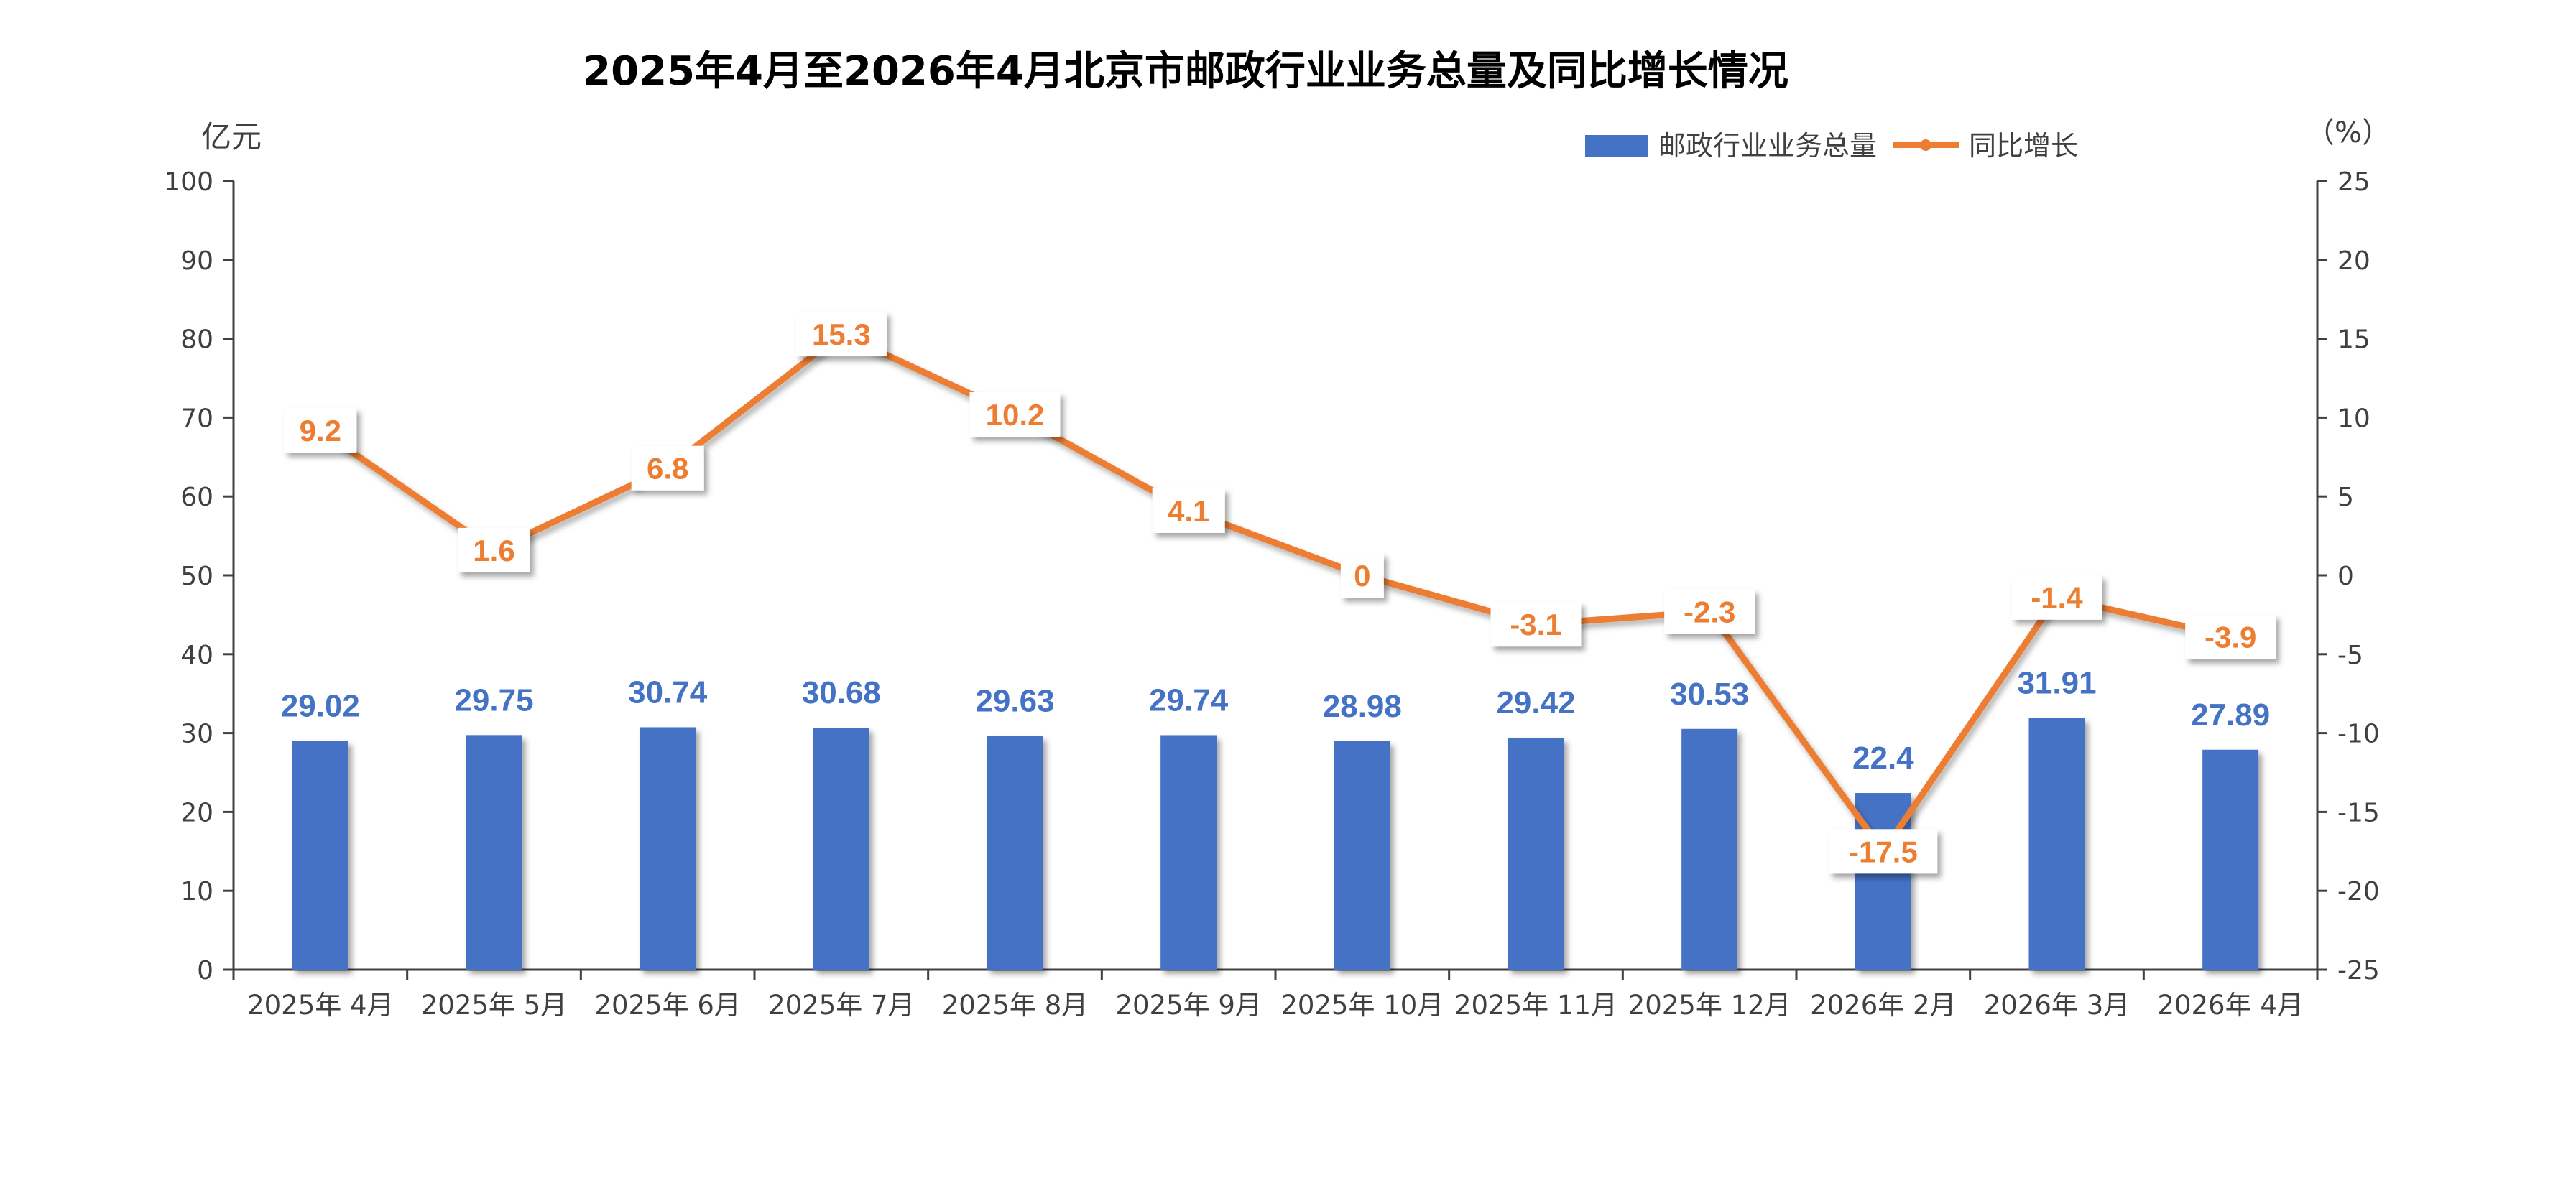 The image size is (2576, 1183). I want to click on legend: 邮政行业业务总量 同比增长, so click(1832, 146).